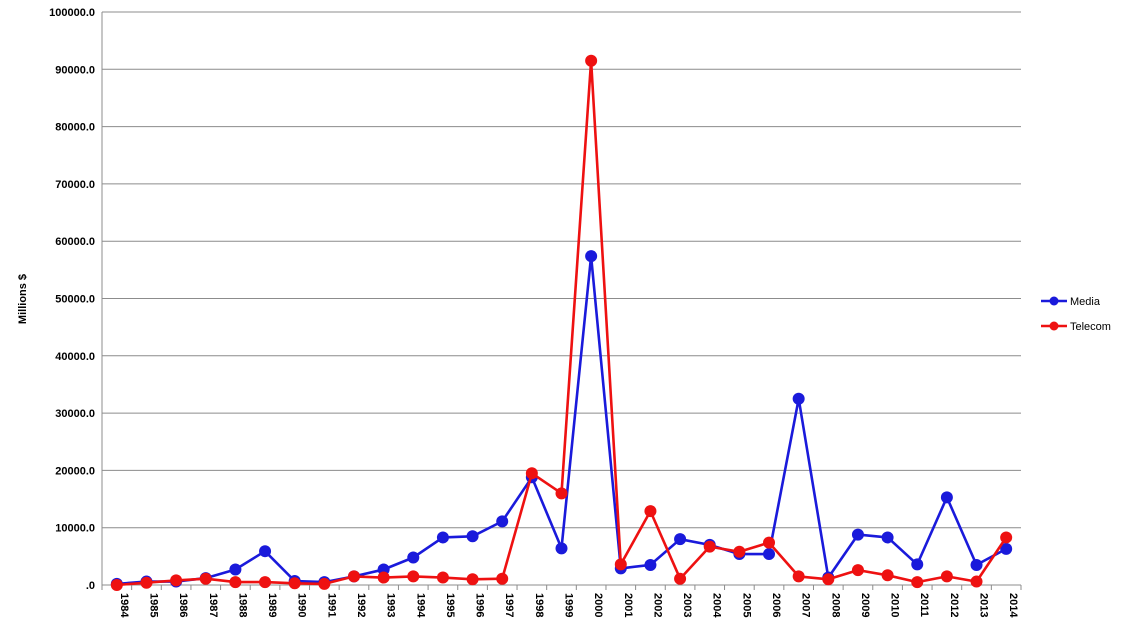  Describe the element at coordinates (361, 605) in the screenshot. I see `x-tick-label: 1992` at that location.